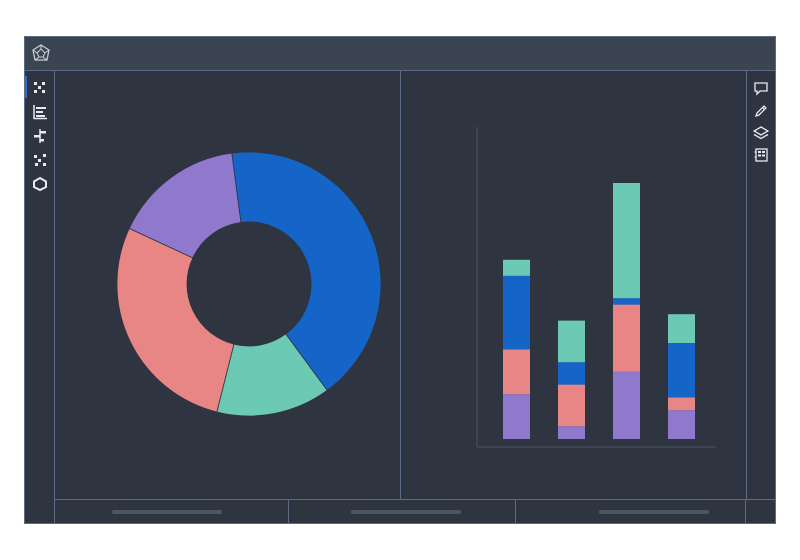 This screenshot has width=800, height=560. I want to click on bottom-tab-3-label, so click(654, 512).